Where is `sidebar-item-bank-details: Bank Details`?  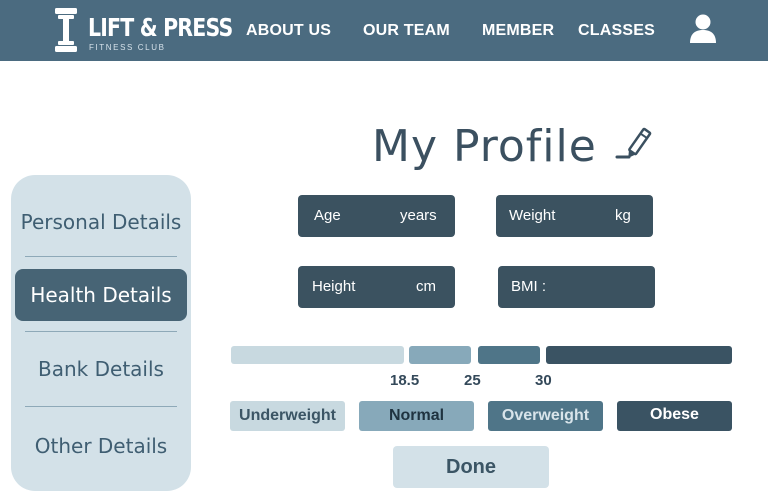 sidebar-item-bank-details: Bank Details is located at coordinates (101, 369).